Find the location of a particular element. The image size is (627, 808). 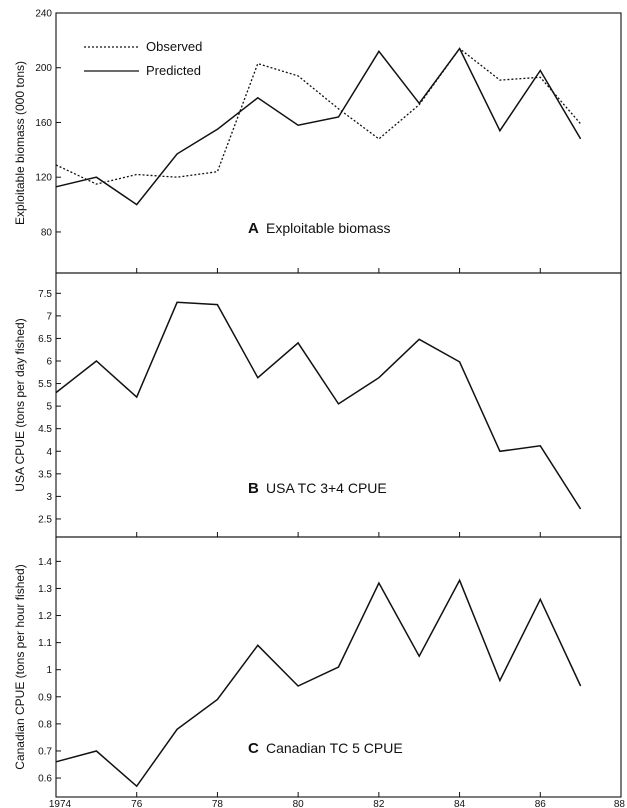

y-tick-label: 4.5 is located at coordinates (45, 429).